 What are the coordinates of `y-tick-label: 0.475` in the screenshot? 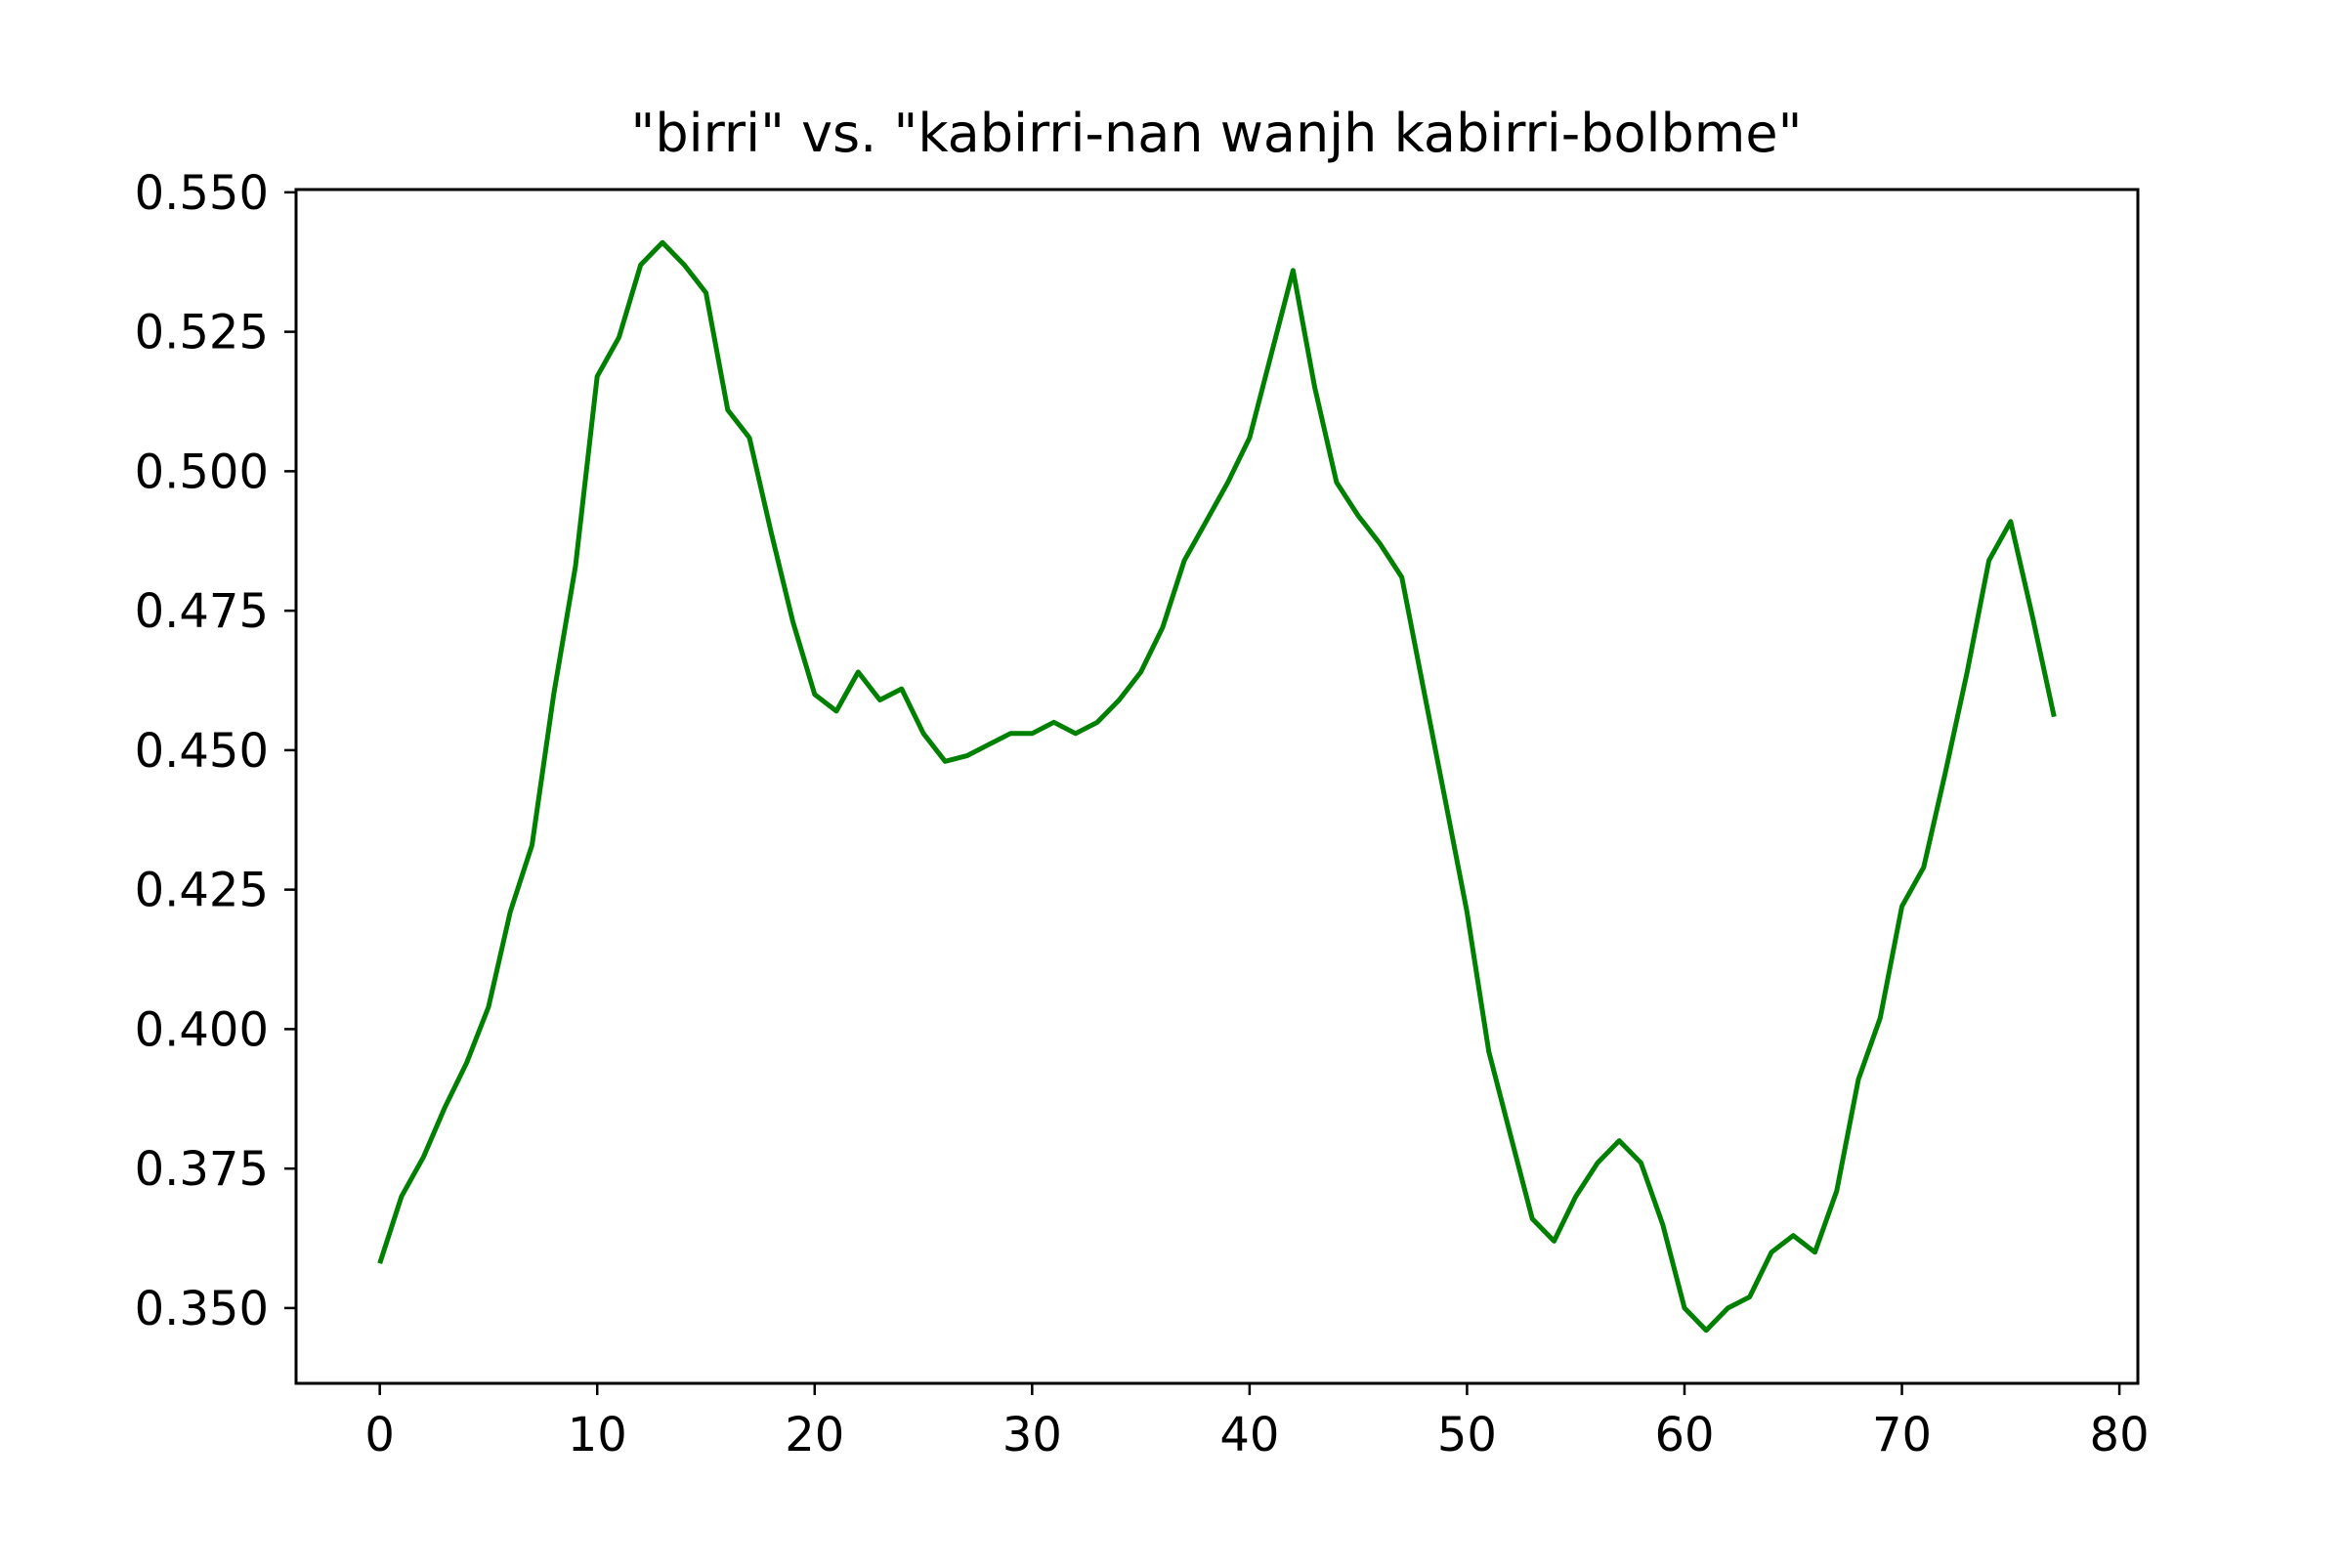 It's located at (202, 611).